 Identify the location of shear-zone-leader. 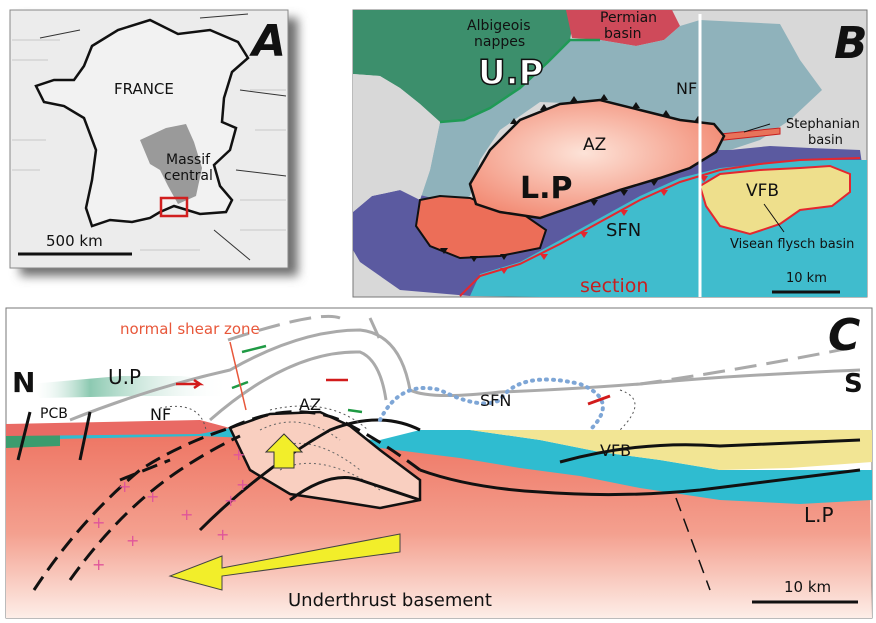
(238, 376).